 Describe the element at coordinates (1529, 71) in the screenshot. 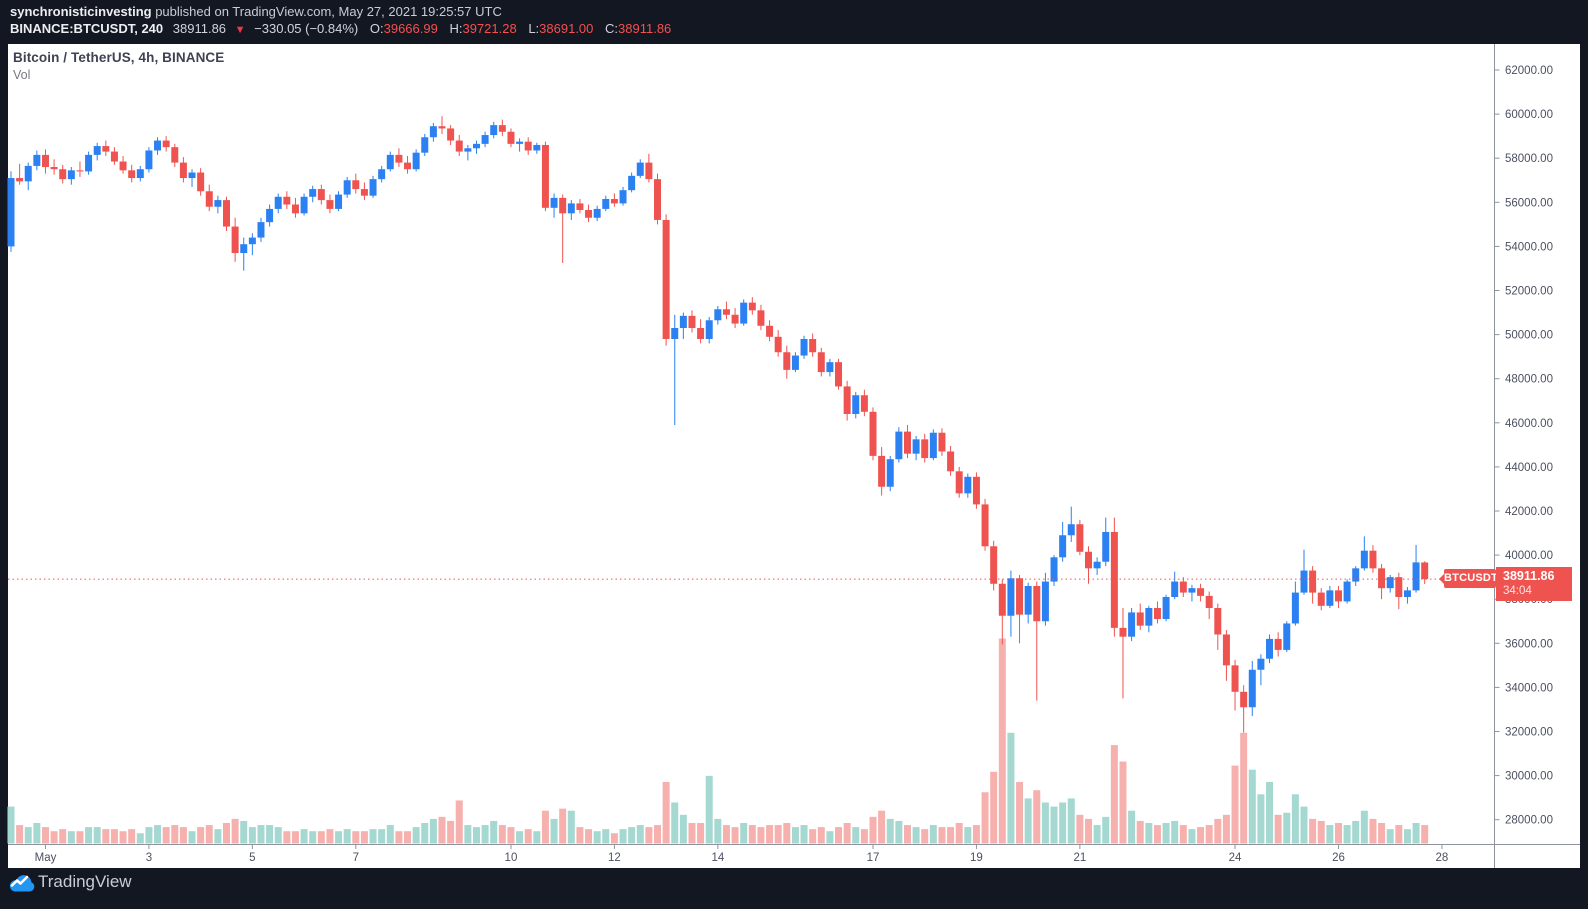

I see `price-tick-label: 62000.00` at that location.